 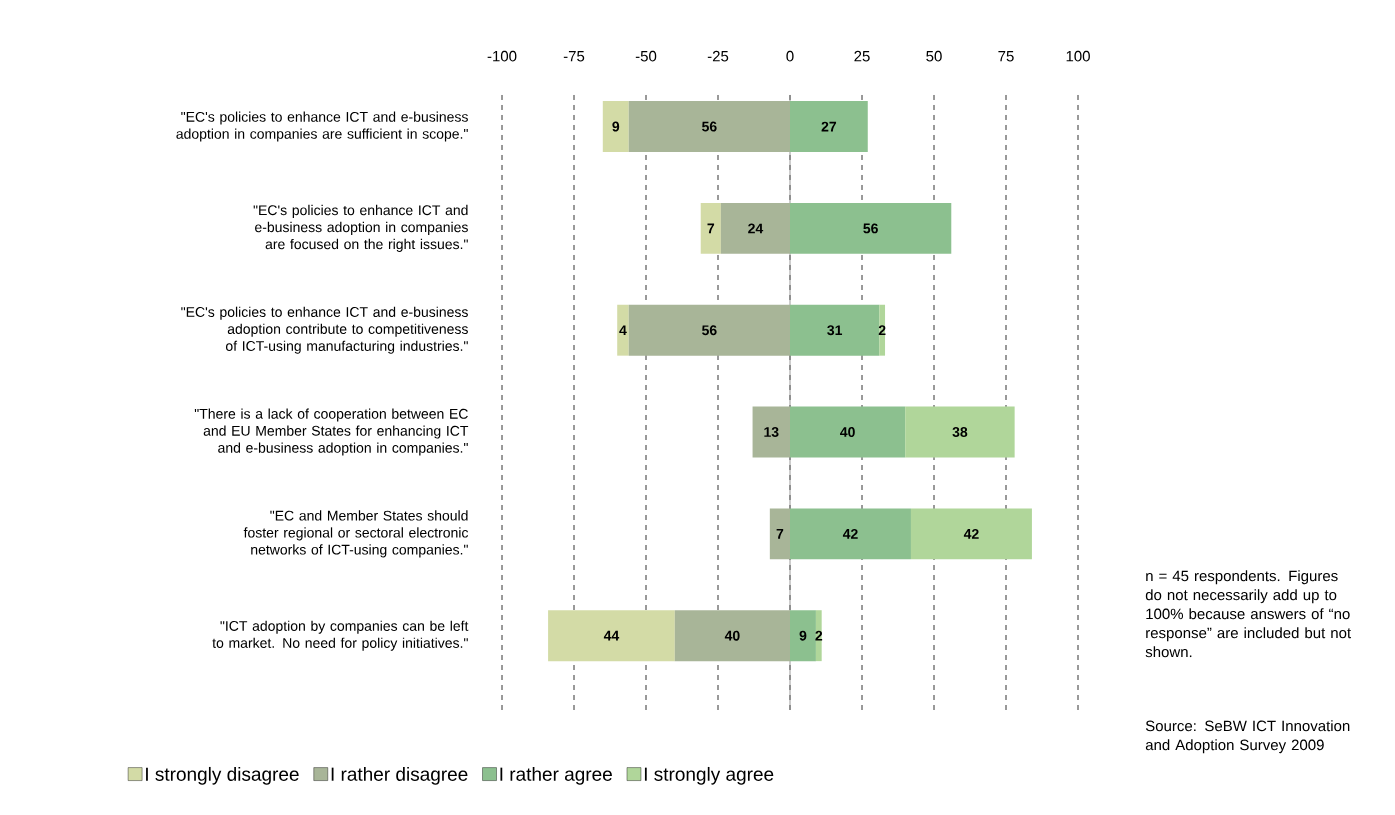 I want to click on x-tick-label: -100, so click(x=502, y=56).